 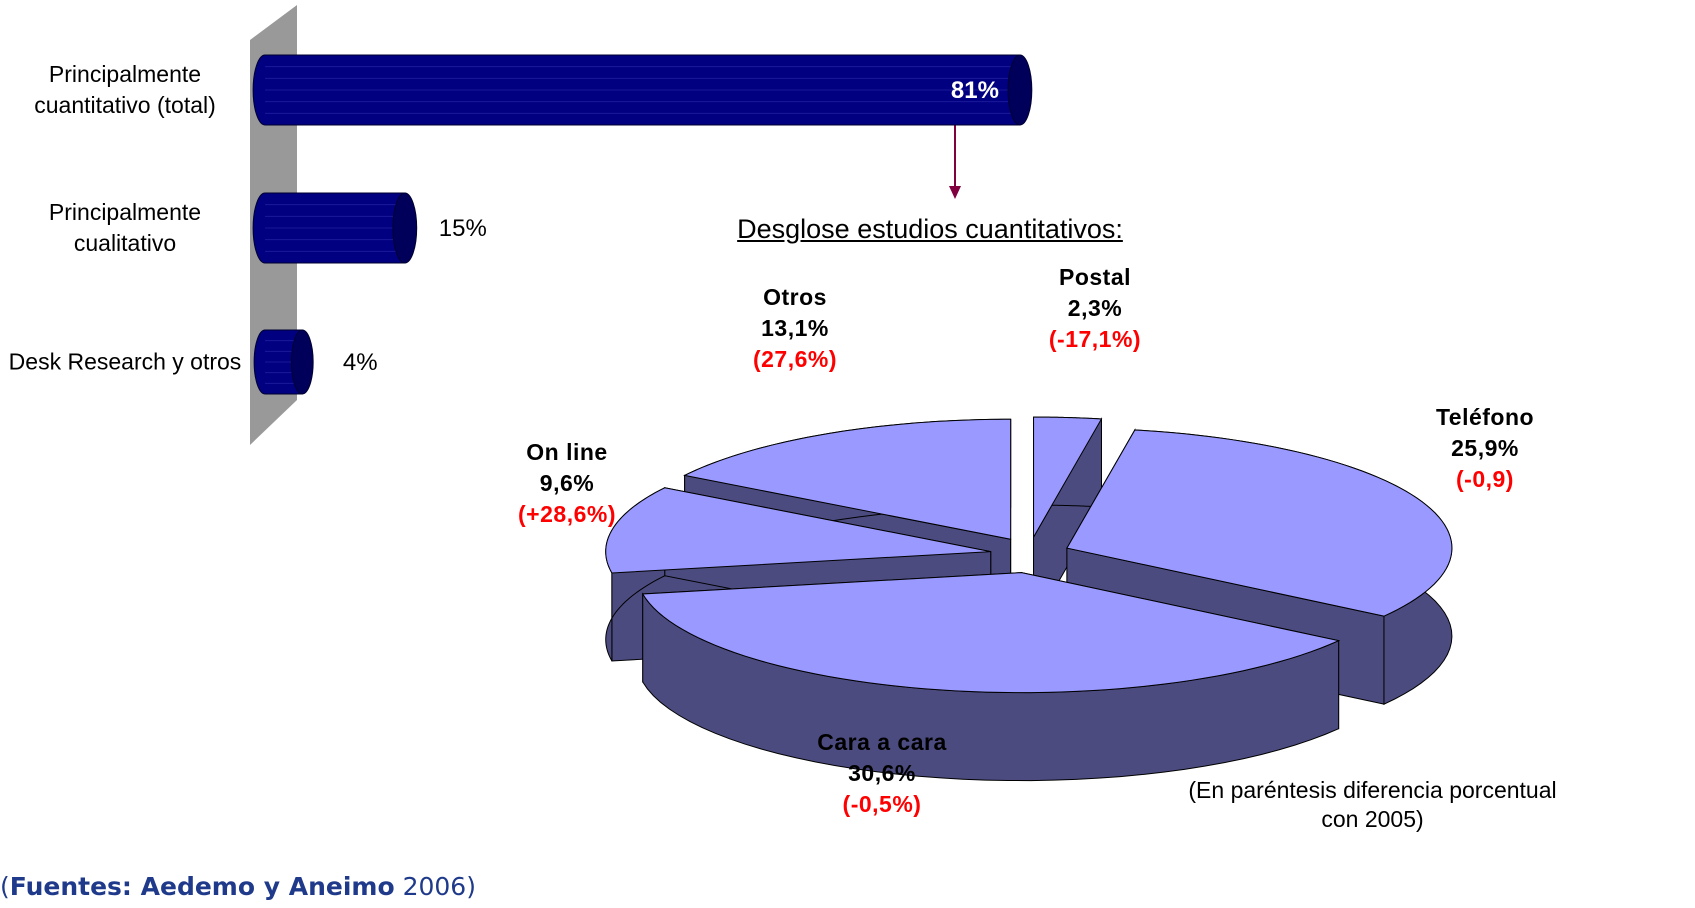 I want to click on slice-label: Postal, so click(x=1095, y=277).